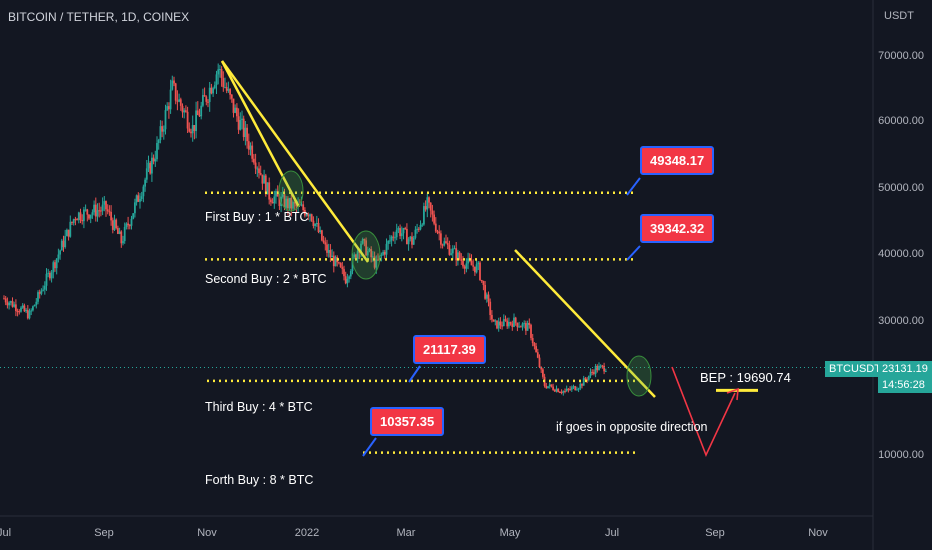 The height and width of the screenshot is (550, 932). I want to click on currency-label: USDT, so click(899, 16).